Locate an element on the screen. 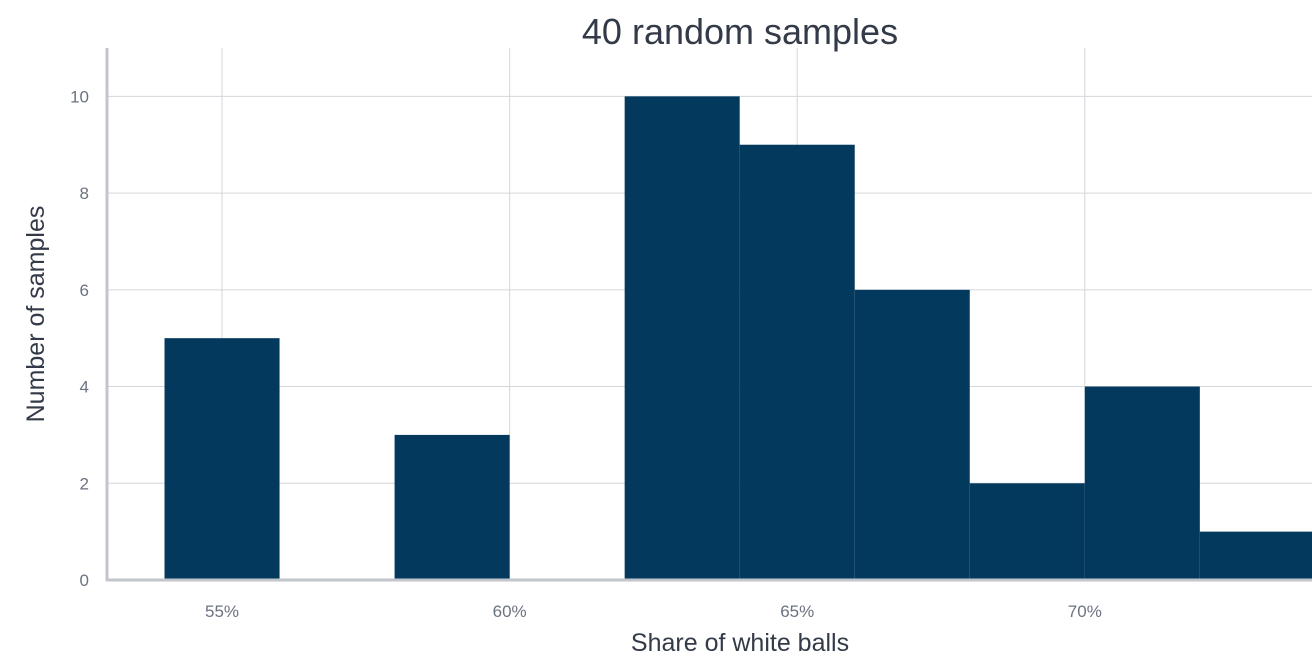 Image resolution: width=1312 pixels, height=661 pixels. y-tick-label: 0 is located at coordinates (84, 580).